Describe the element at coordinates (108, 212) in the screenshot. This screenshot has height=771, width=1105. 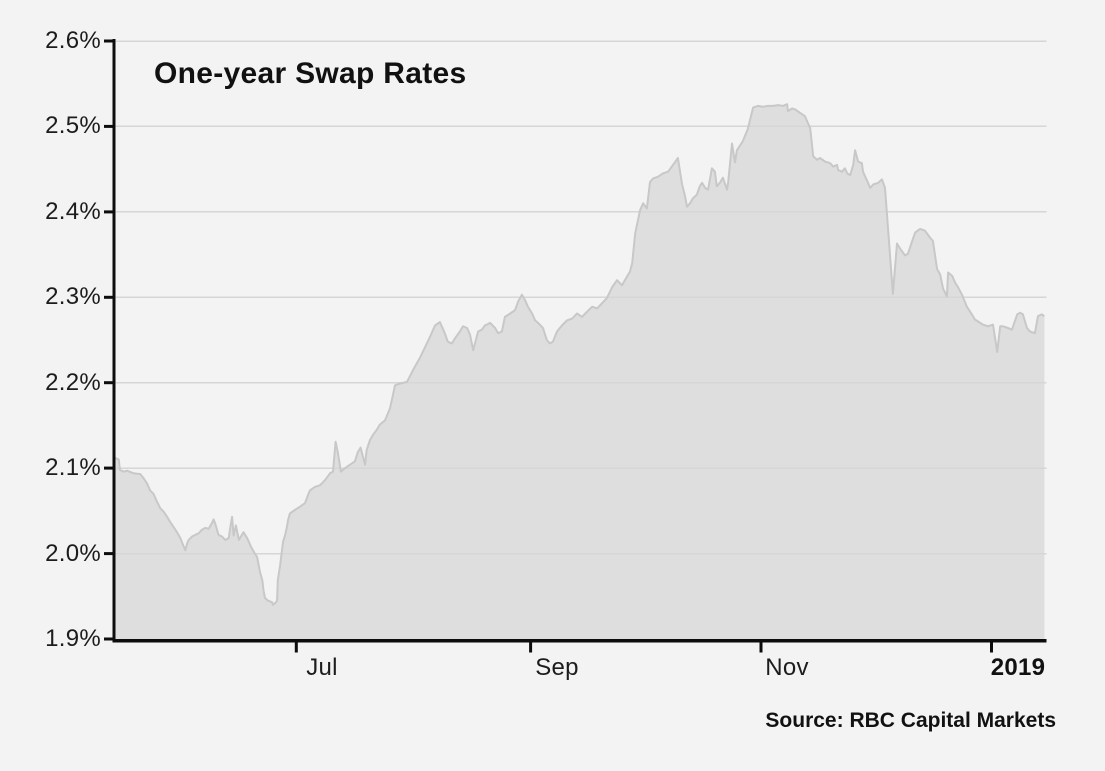
I see `y-tick-2.4%` at that location.